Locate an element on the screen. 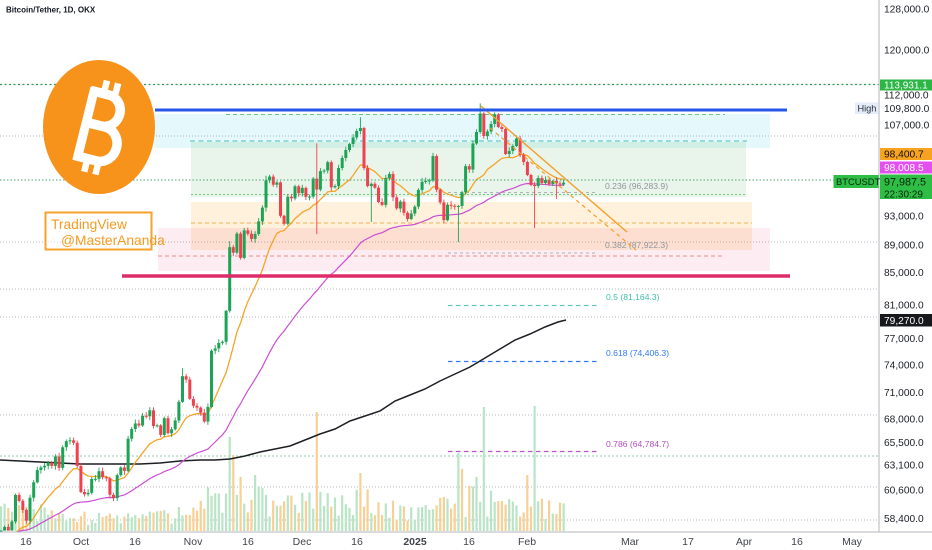 Image resolution: width=932 pixels, height=550 pixels. svg-text: 93,000.0 is located at coordinates (904, 217).